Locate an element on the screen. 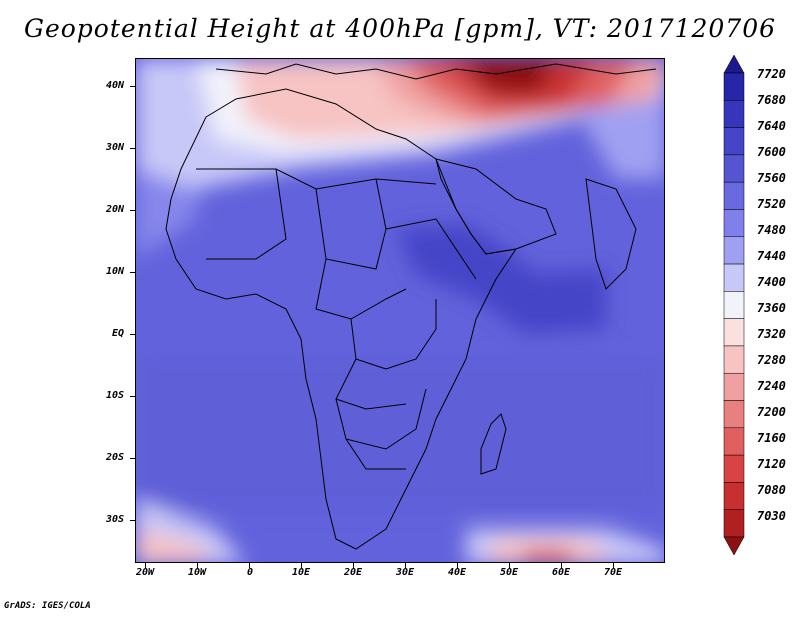  colorbar-label: 7160 is located at coordinates (771, 438).